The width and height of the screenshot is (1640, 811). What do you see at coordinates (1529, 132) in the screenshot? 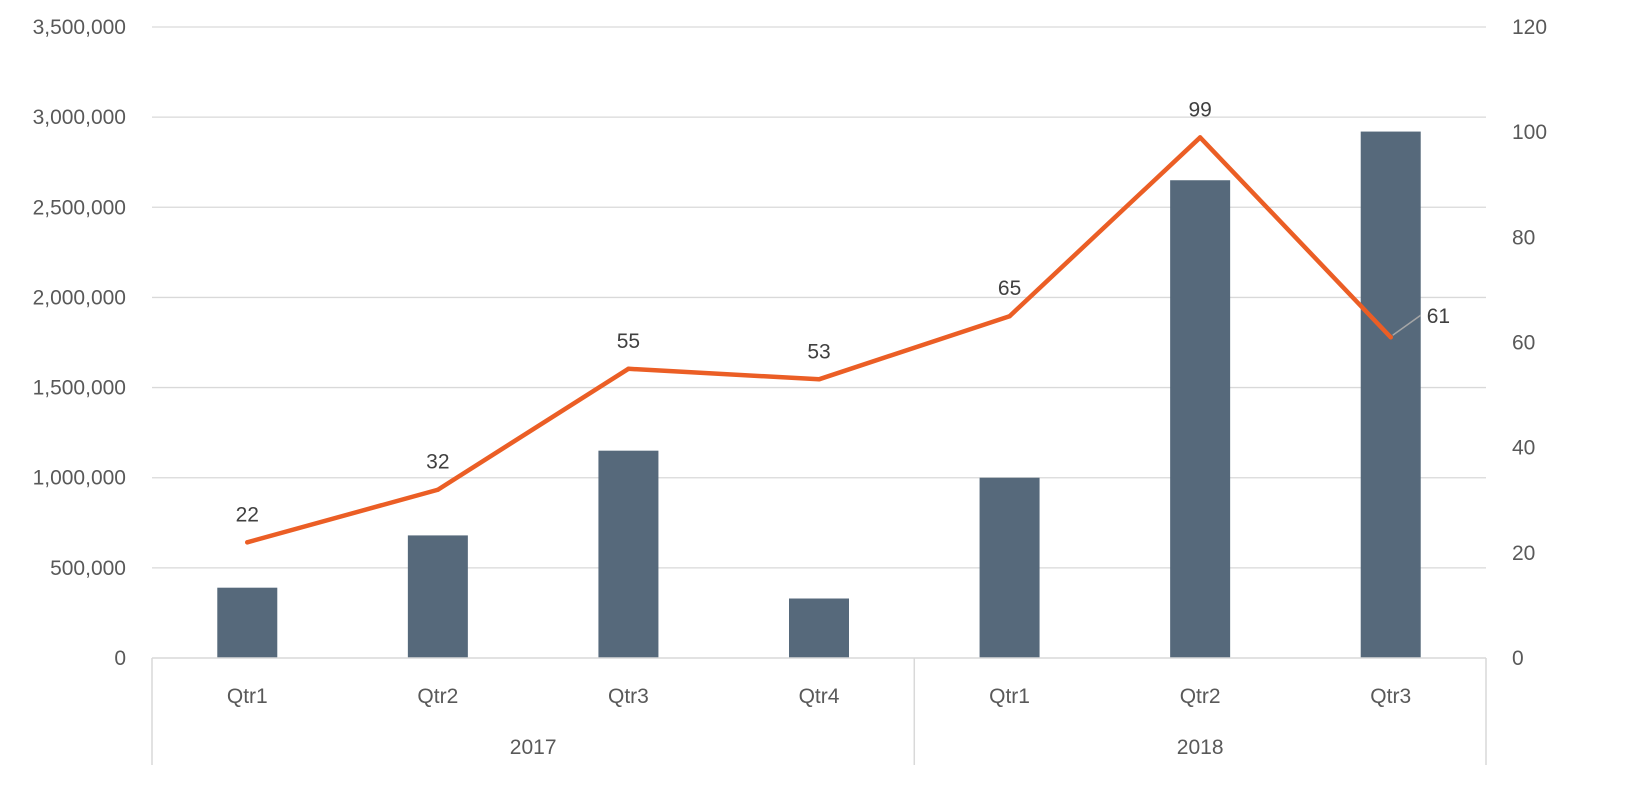
I see `right-axis-tick-label: 100` at bounding box center [1529, 132].